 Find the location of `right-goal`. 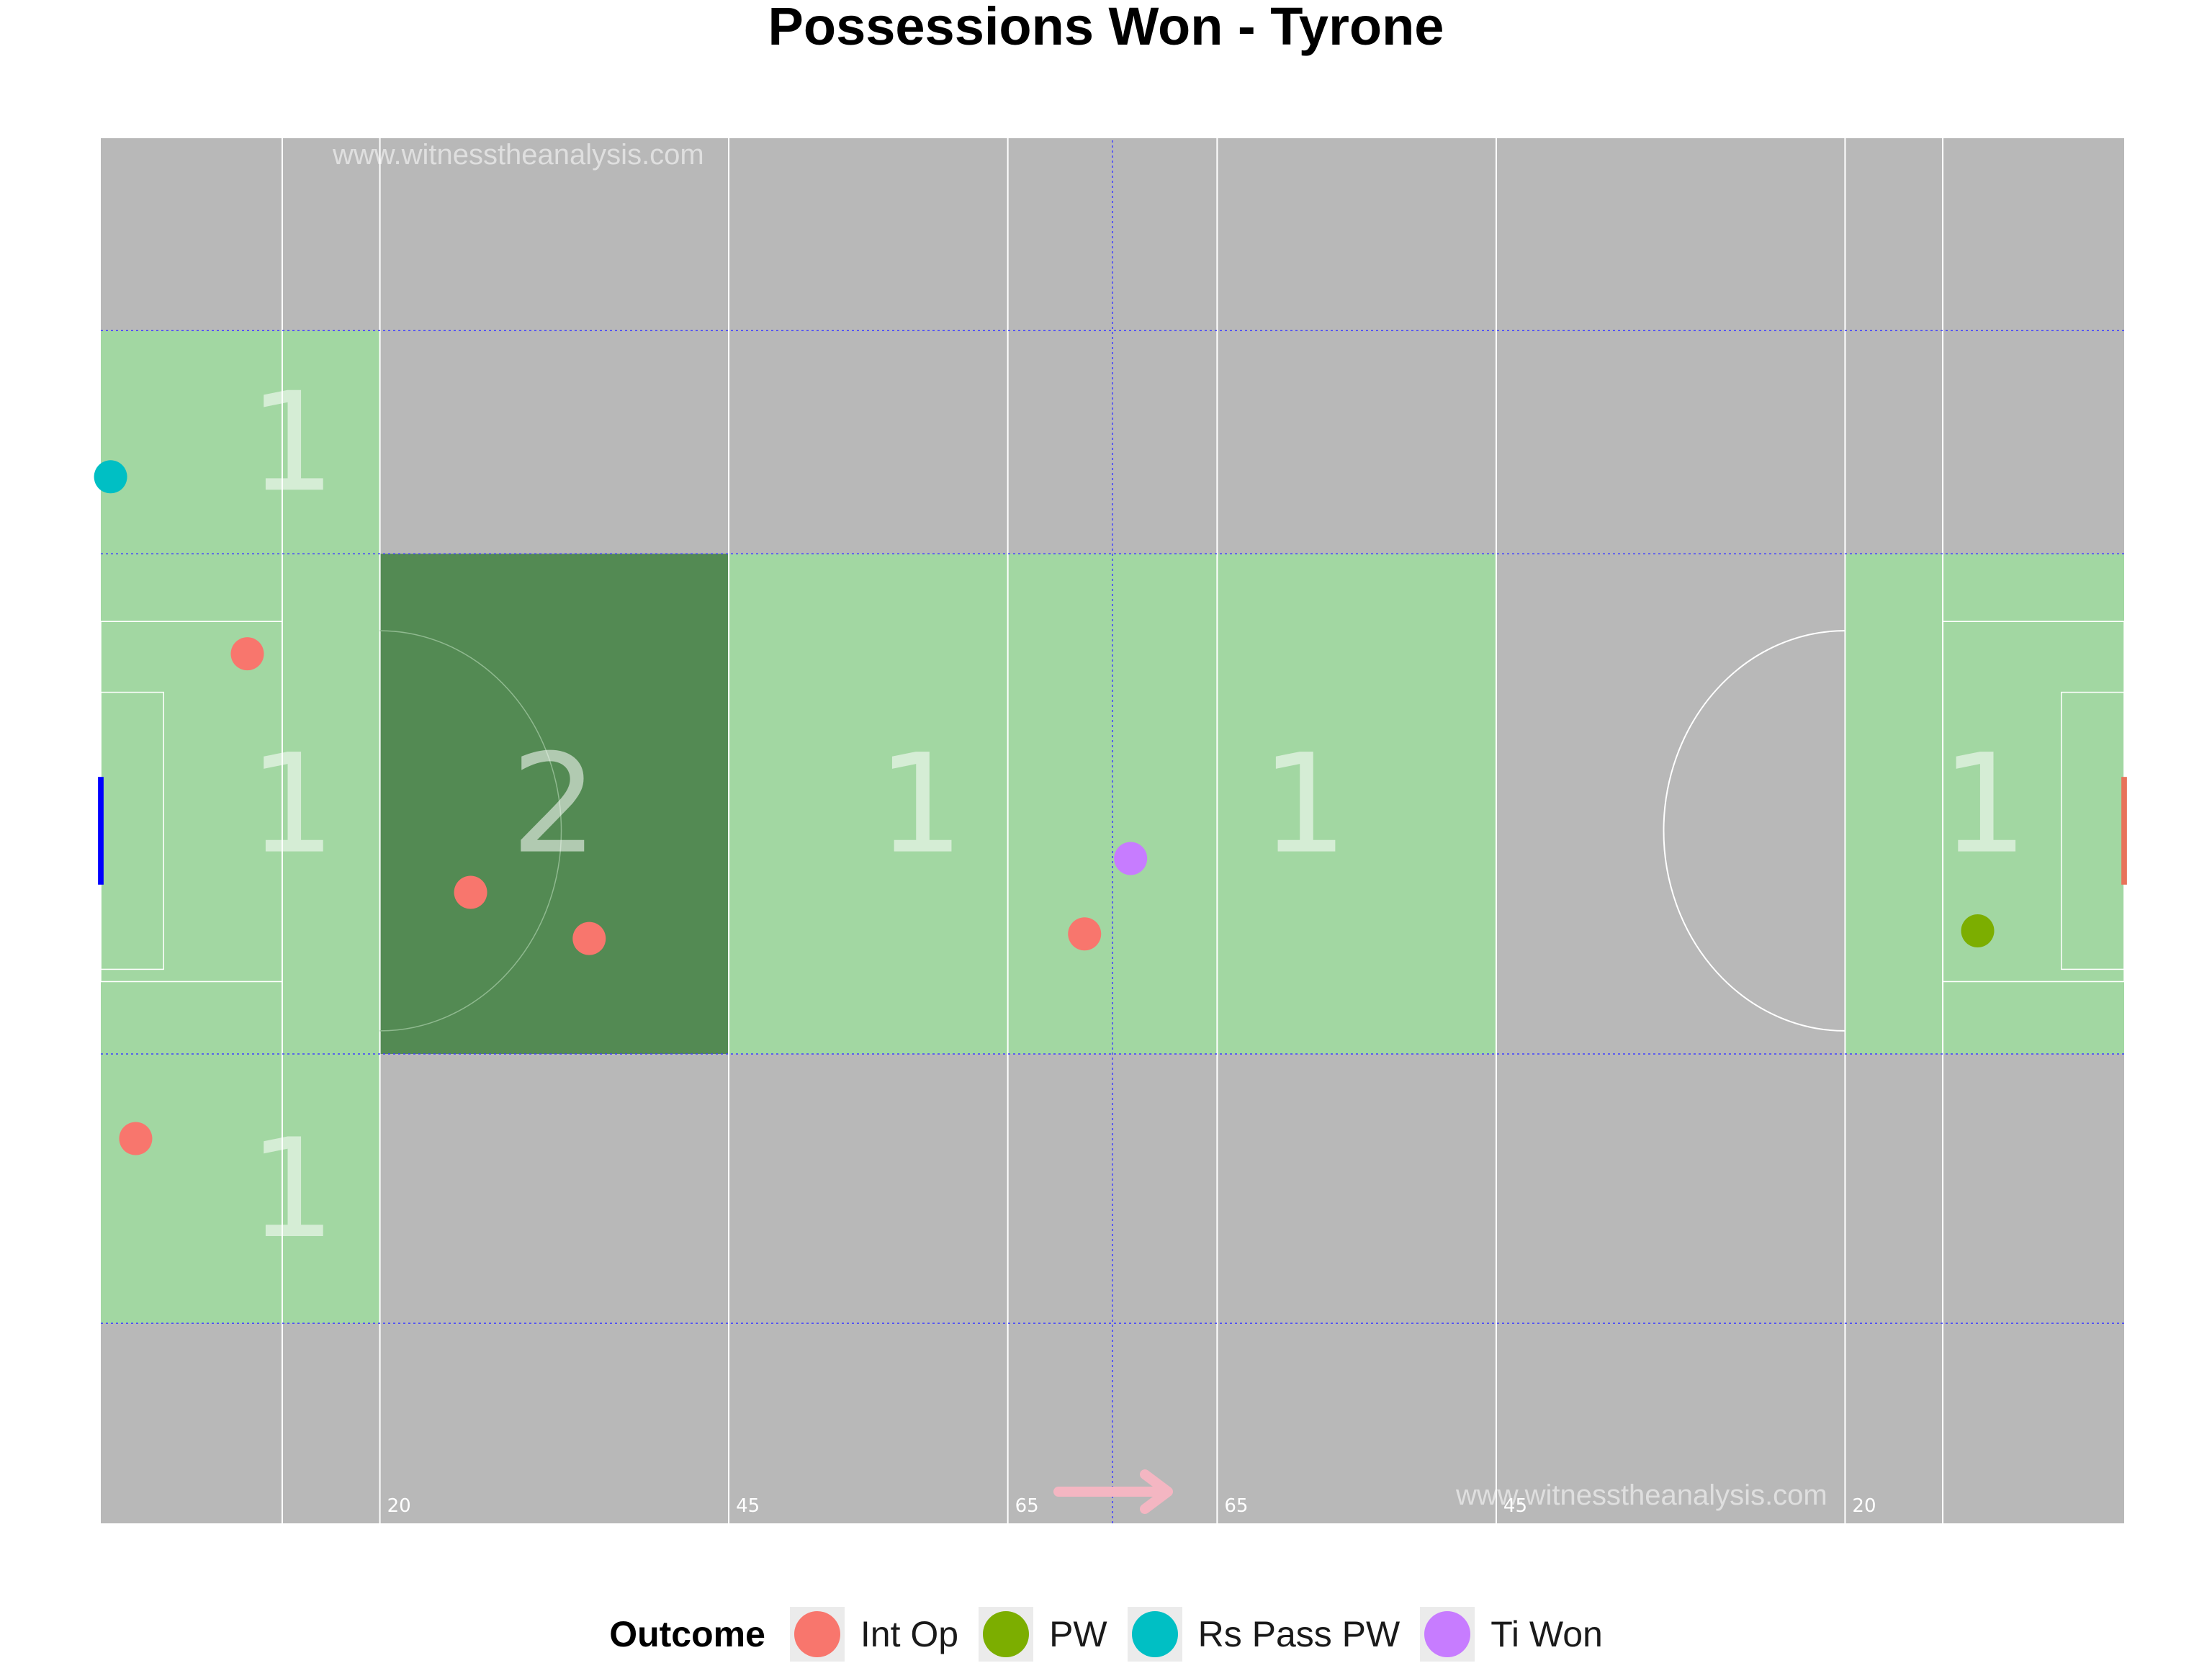

right-goal is located at coordinates (2124, 831).